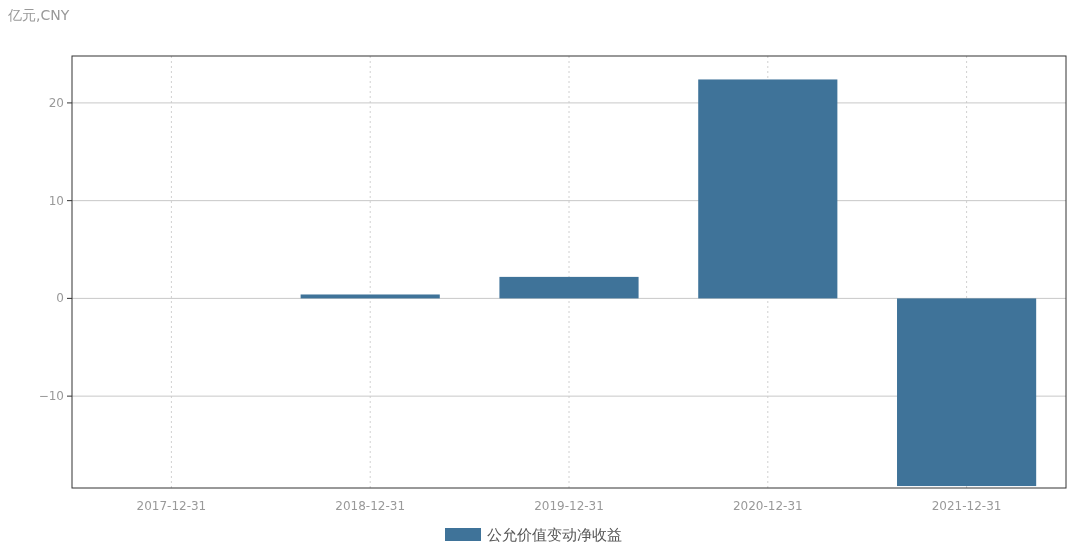 The height and width of the screenshot is (553, 1080). What do you see at coordinates (370, 506) in the screenshot?
I see `x-tick-label: 2018-12-31` at bounding box center [370, 506].